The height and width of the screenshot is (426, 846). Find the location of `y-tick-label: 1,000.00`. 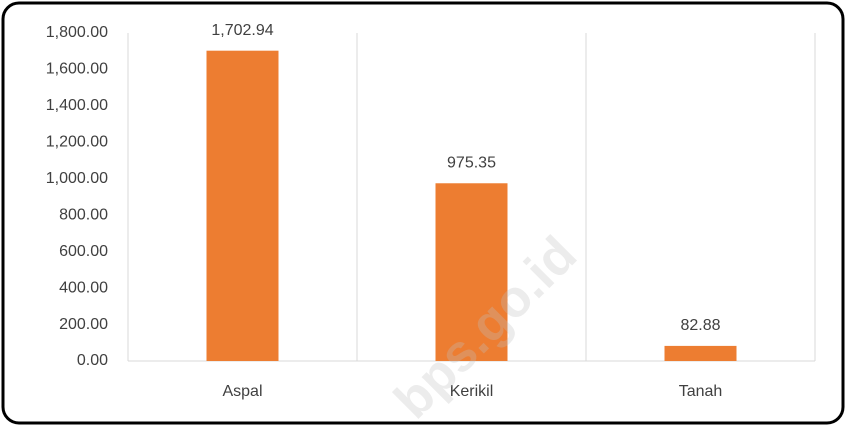

y-tick-label: 1,000.00 is located at coordinates (77, 178).